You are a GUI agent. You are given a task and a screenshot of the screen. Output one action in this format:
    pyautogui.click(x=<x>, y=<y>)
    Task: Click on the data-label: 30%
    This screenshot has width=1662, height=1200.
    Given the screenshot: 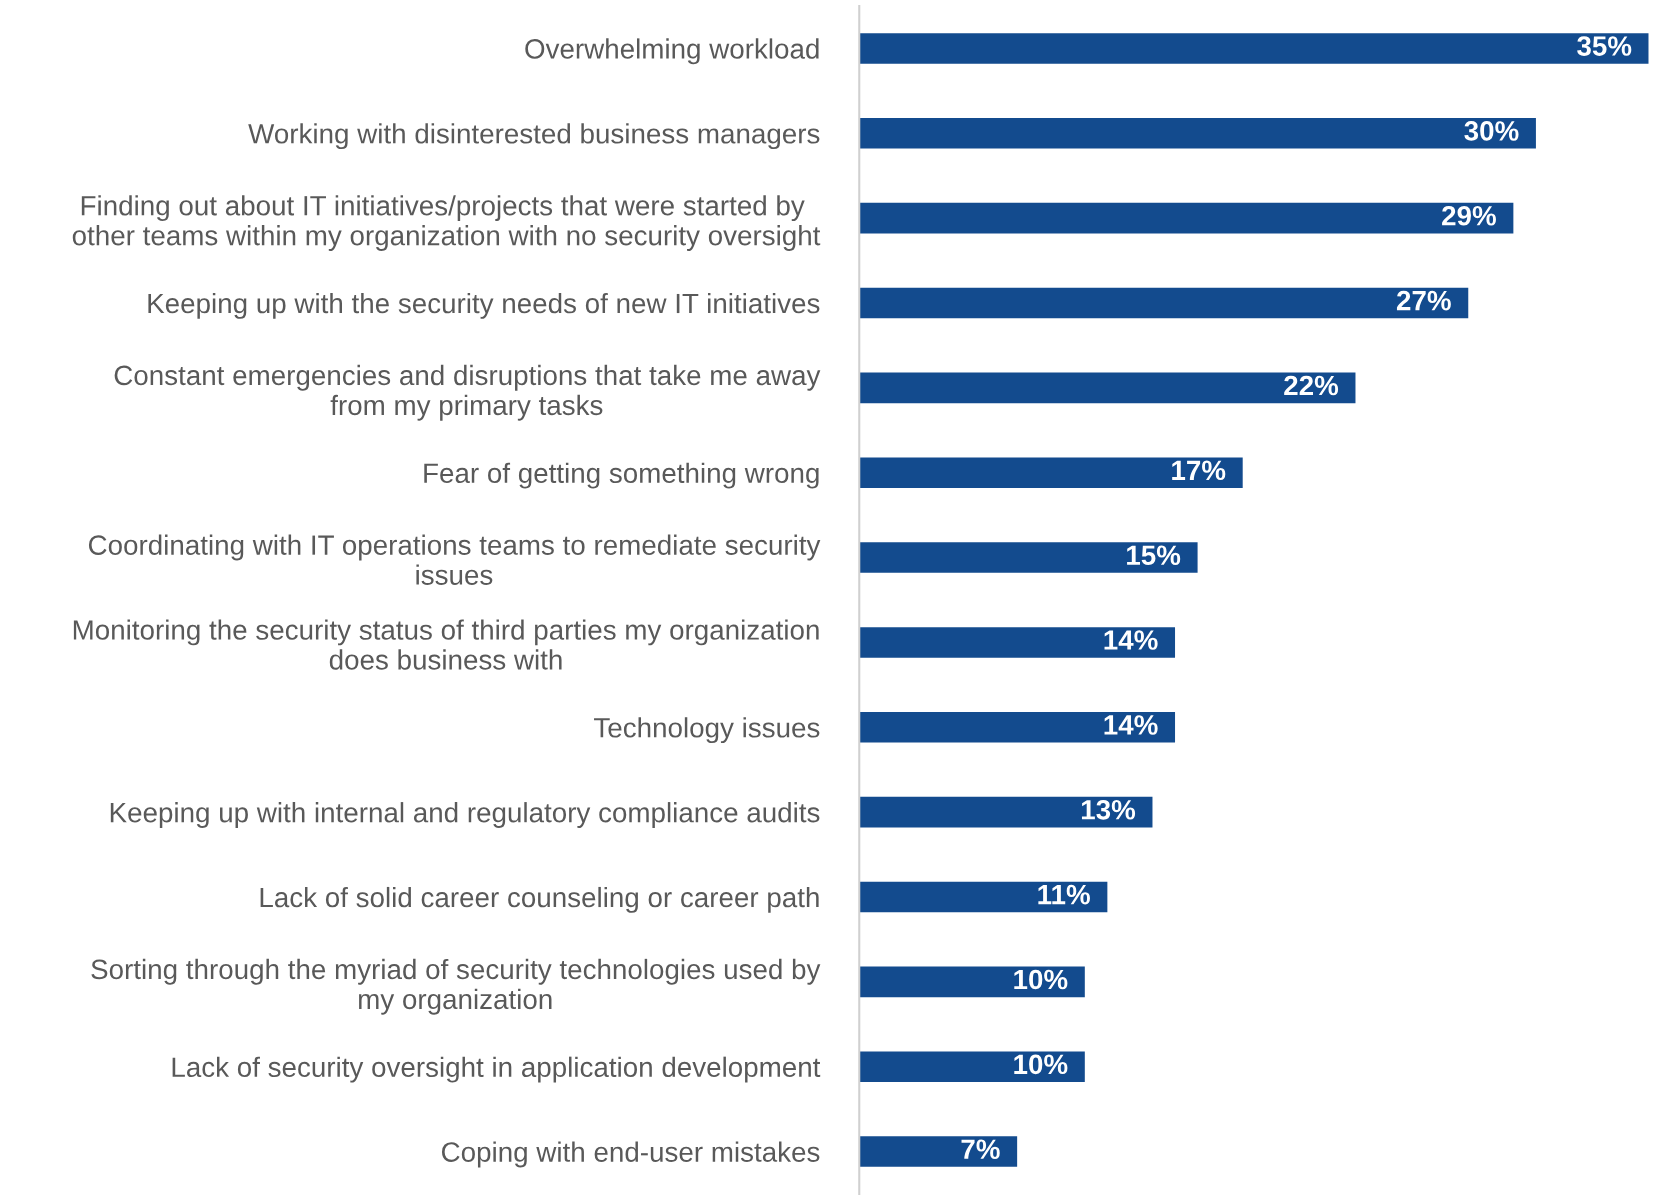 What is the action you would take?
    pyautogui.click(x=1491, y=131)
    